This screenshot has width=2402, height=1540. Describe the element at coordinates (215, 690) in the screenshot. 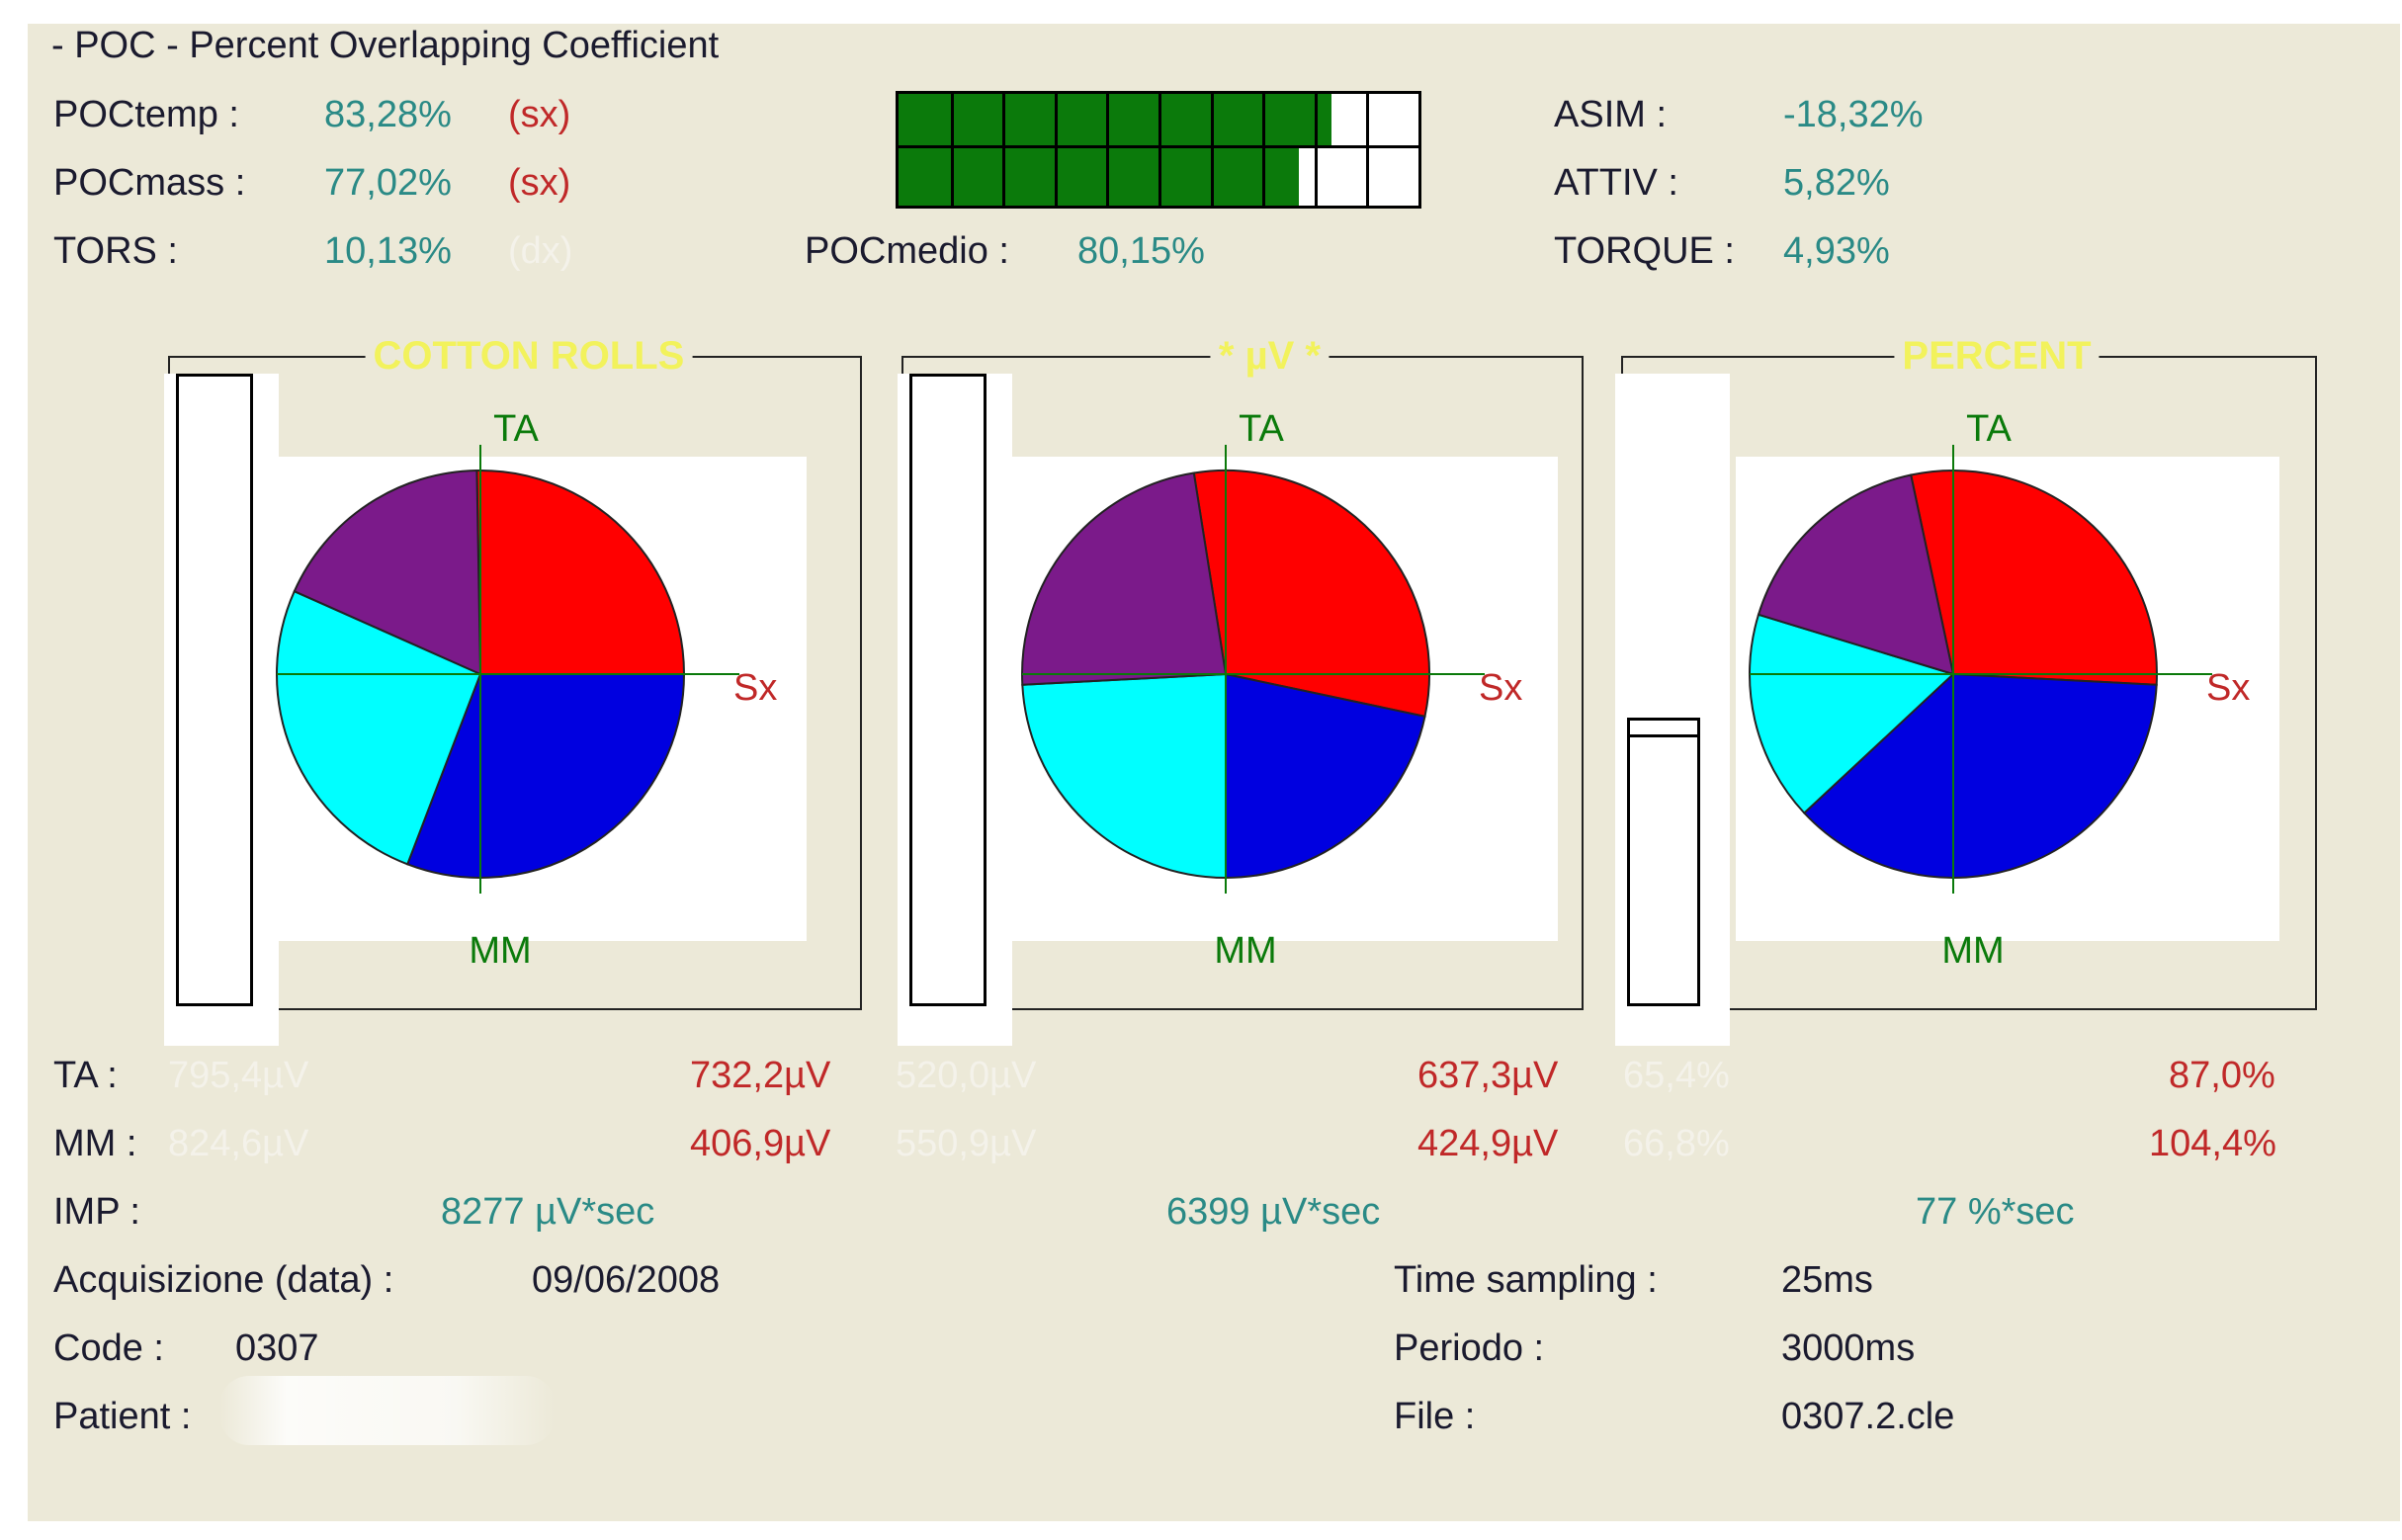

I see `cotton-rolls-level-bar` at that location.